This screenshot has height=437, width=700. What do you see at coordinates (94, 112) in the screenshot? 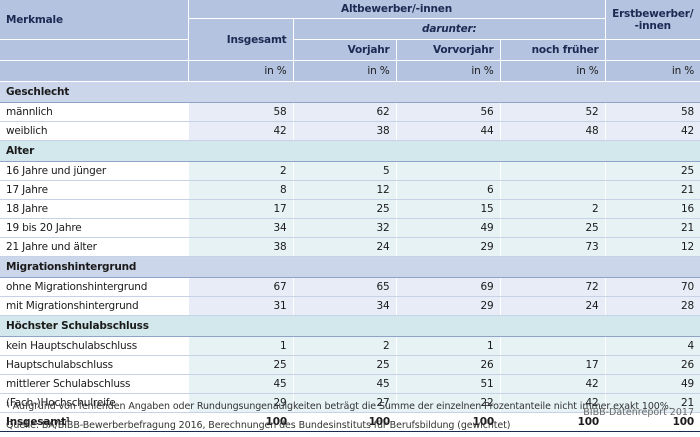
I see `row-label: männlich` at bounding box center [94, 112].